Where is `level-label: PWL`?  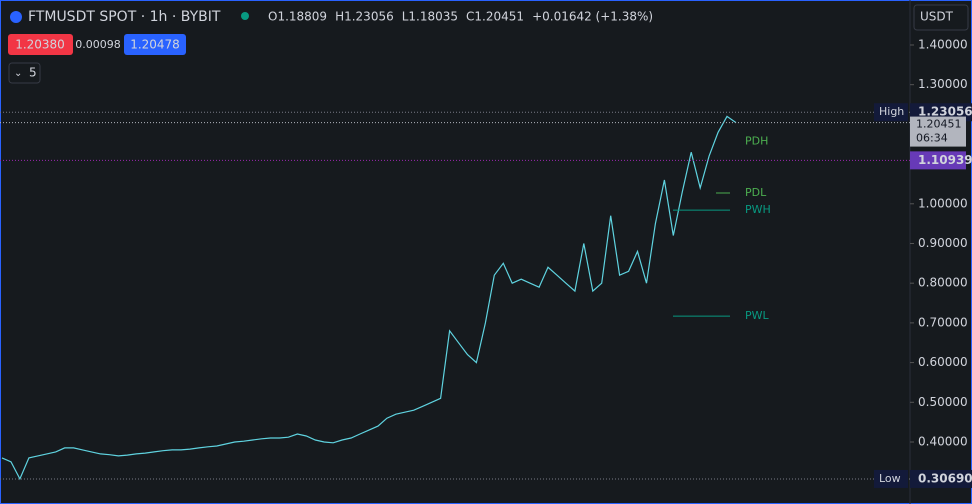 level-label: PWL is located at coordinates (757, 315).